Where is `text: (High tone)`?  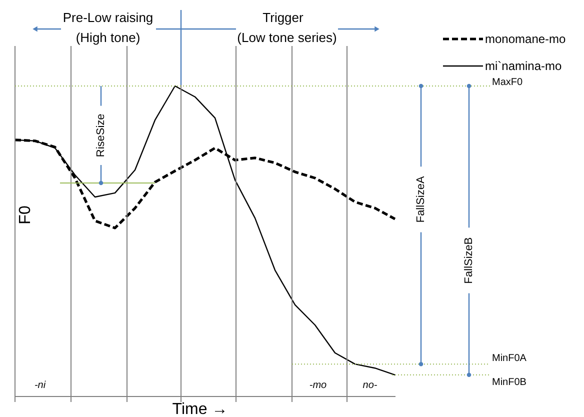 text: (High tone) is located at coordinates (108, 37).